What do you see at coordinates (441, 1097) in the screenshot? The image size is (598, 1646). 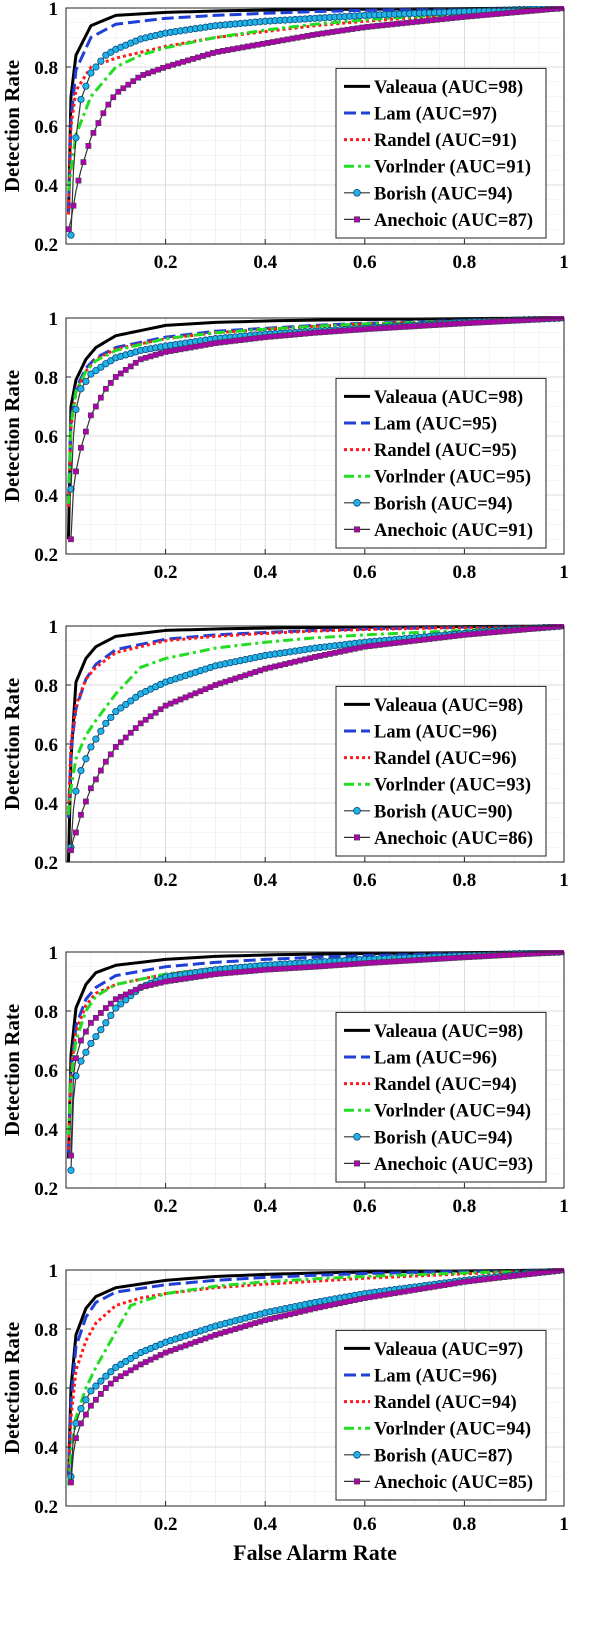 I see `legend-box` at bounding box center [441, 1097].